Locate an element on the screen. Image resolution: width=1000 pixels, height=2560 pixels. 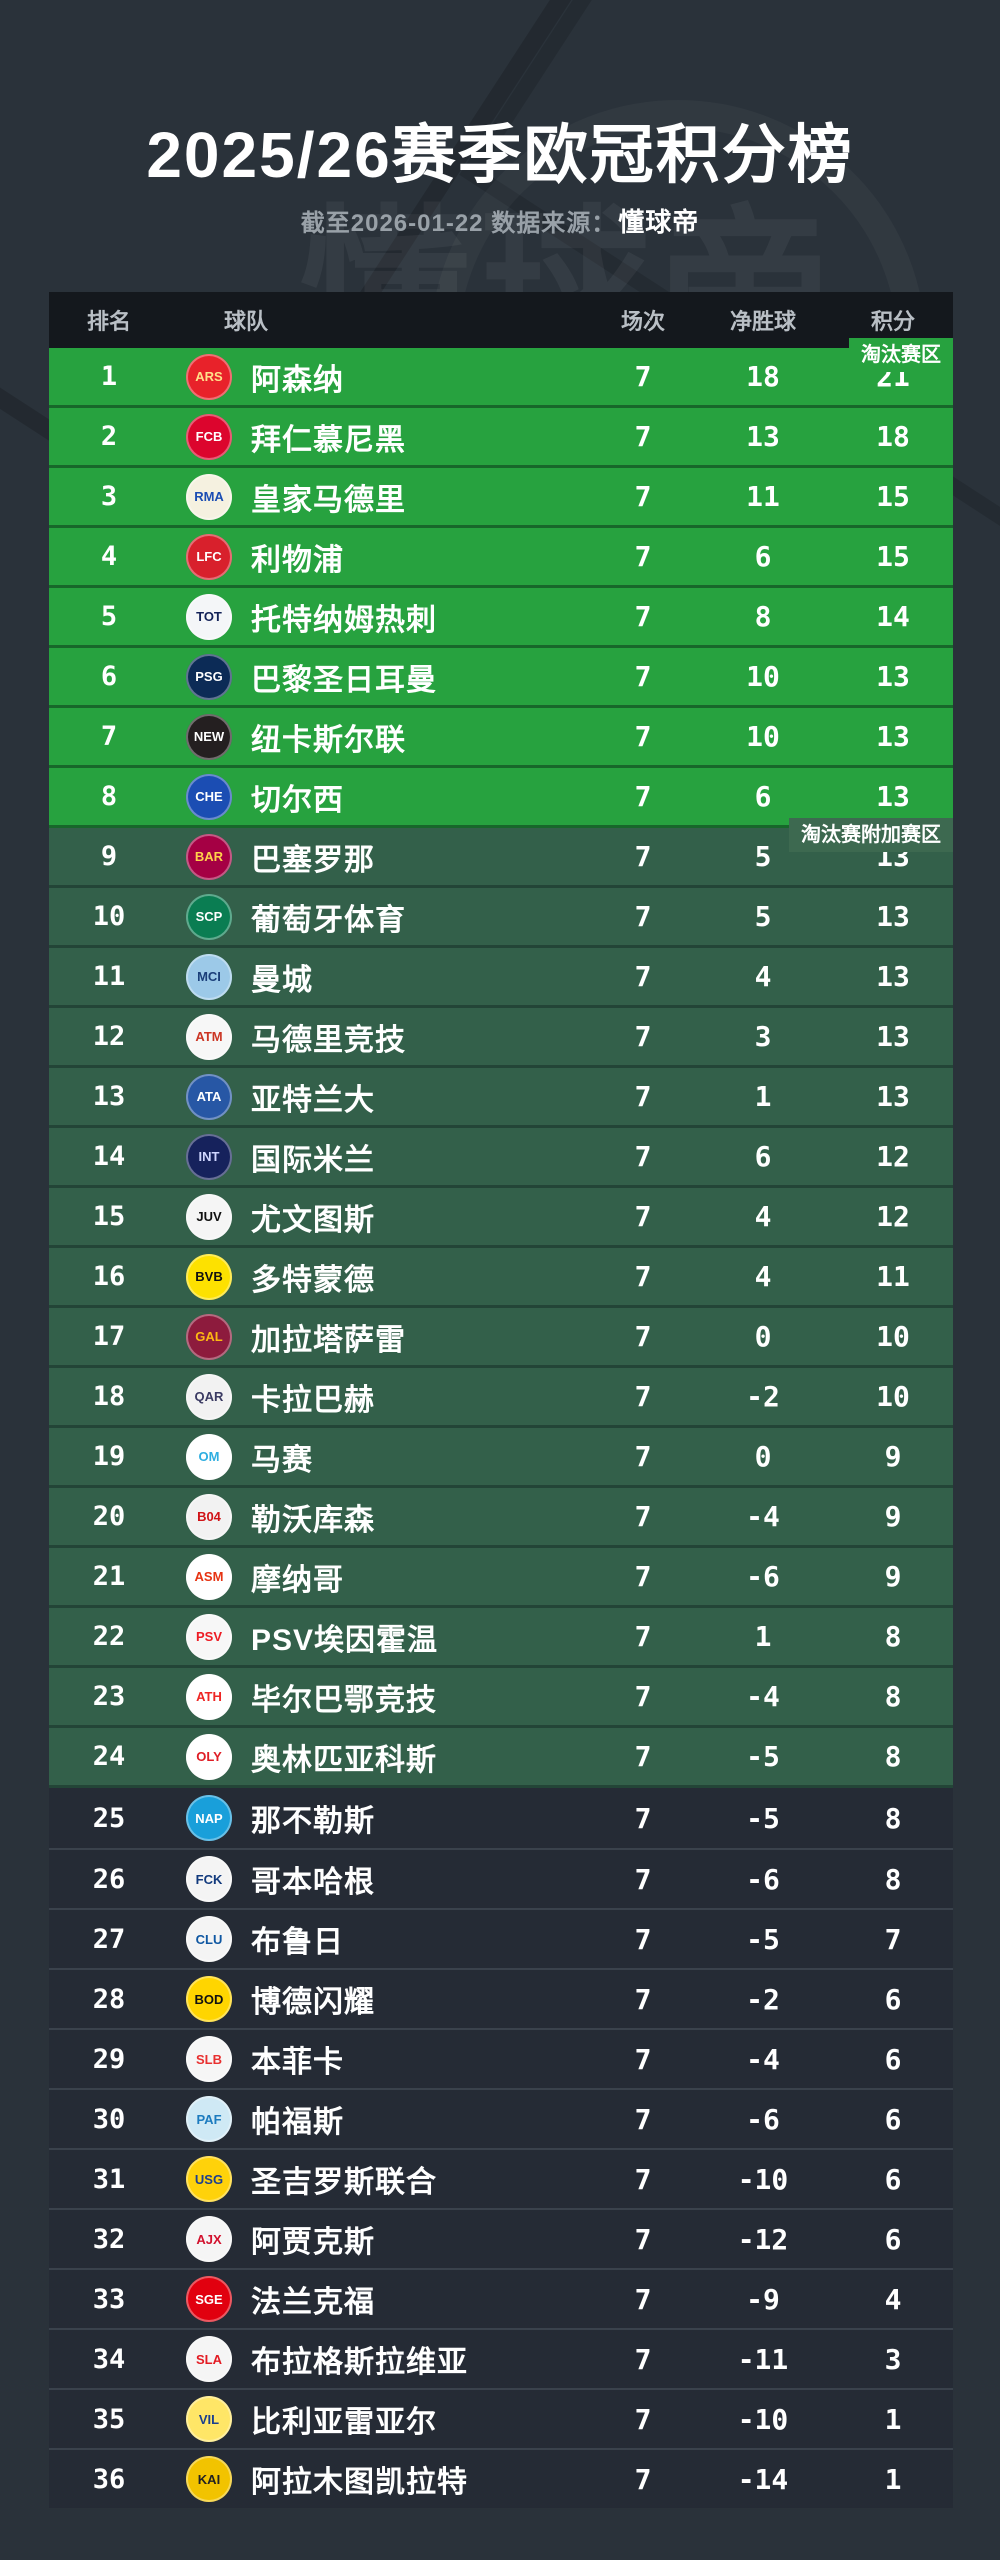
team-crest-icon: VIL is located at coordinates (209, 2419).